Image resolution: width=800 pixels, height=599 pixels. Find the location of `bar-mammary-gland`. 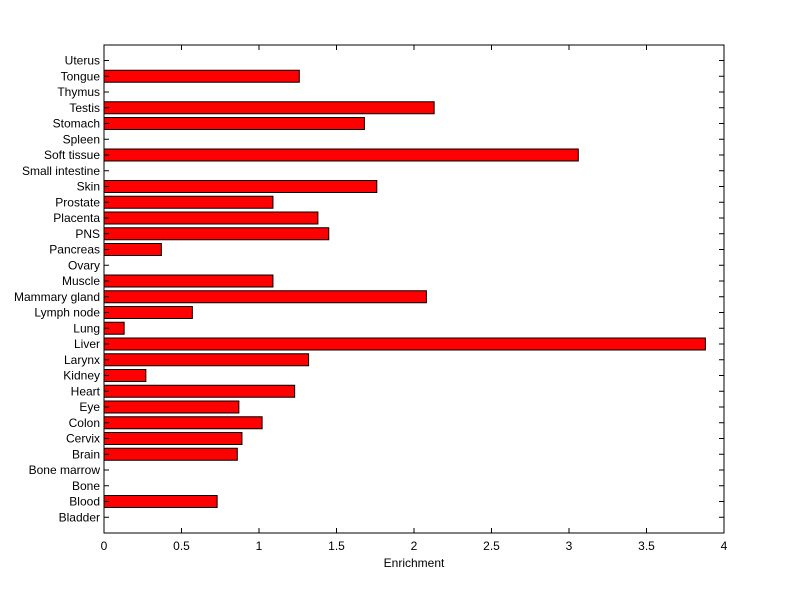

bar-mammary-gland is located at coordinates (265, 297).